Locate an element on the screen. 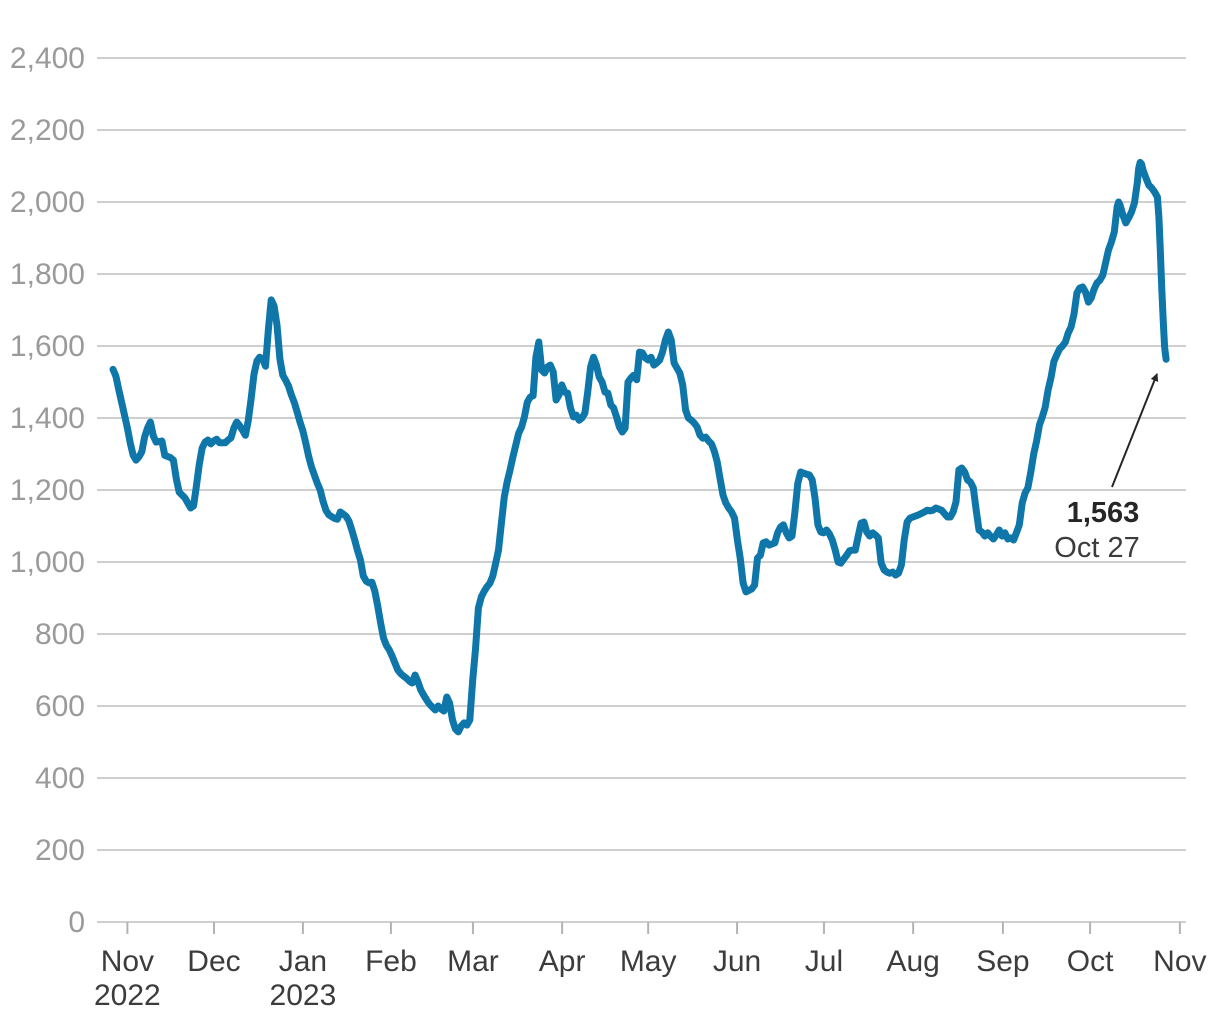  annotation-date: Oct 27 is located at coordinates (1096, 548).